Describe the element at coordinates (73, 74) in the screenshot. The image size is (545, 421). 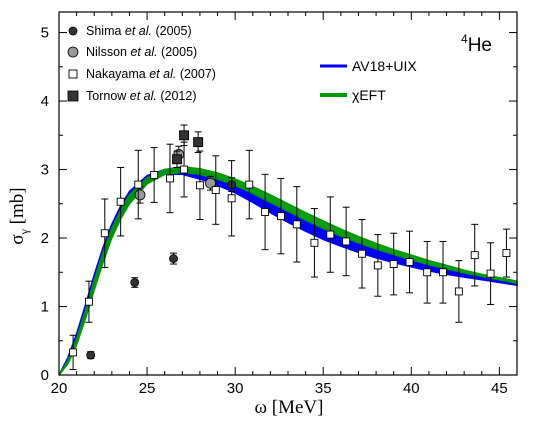
I see `legend-marker-nakayama` at that location.